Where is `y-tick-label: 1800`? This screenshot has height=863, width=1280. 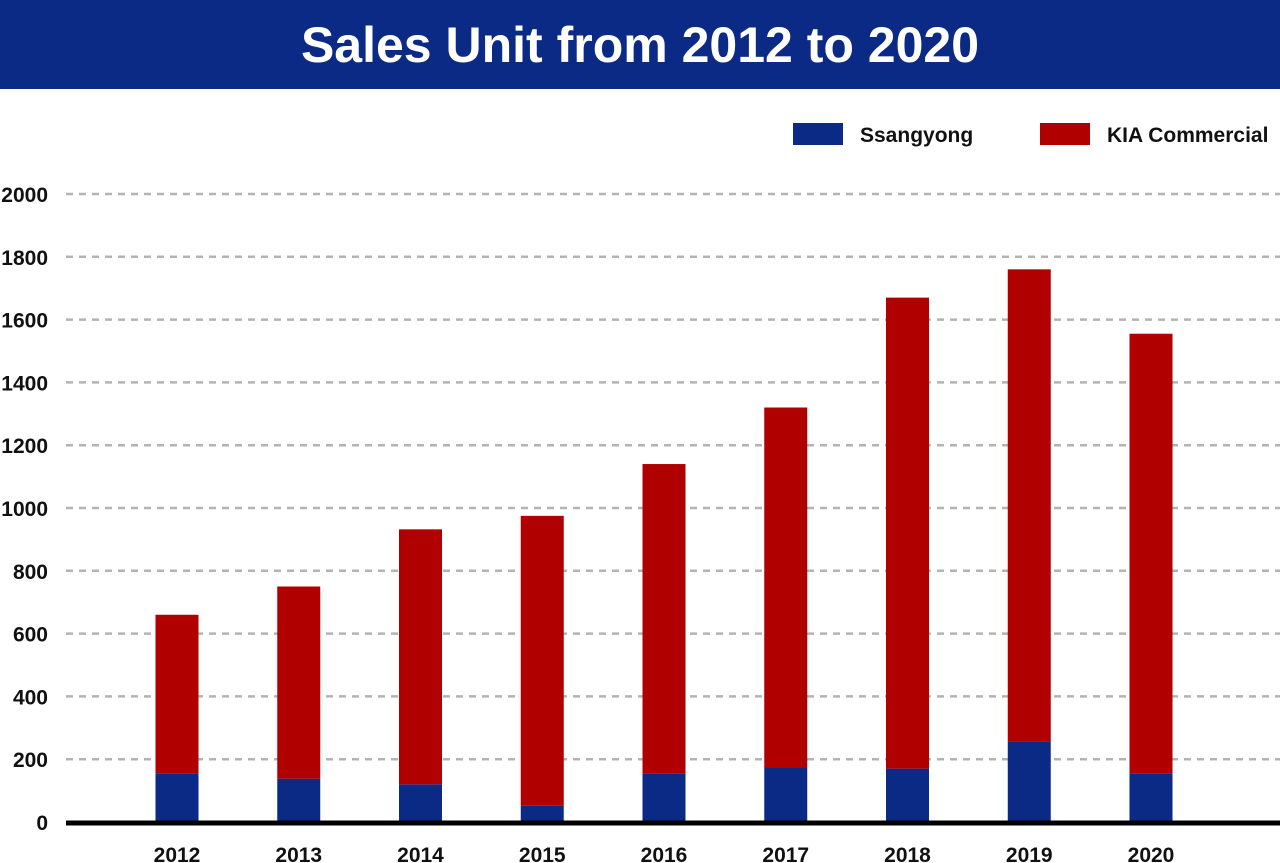 y-tick-label: 1800 is located at coordinates (24, 258).